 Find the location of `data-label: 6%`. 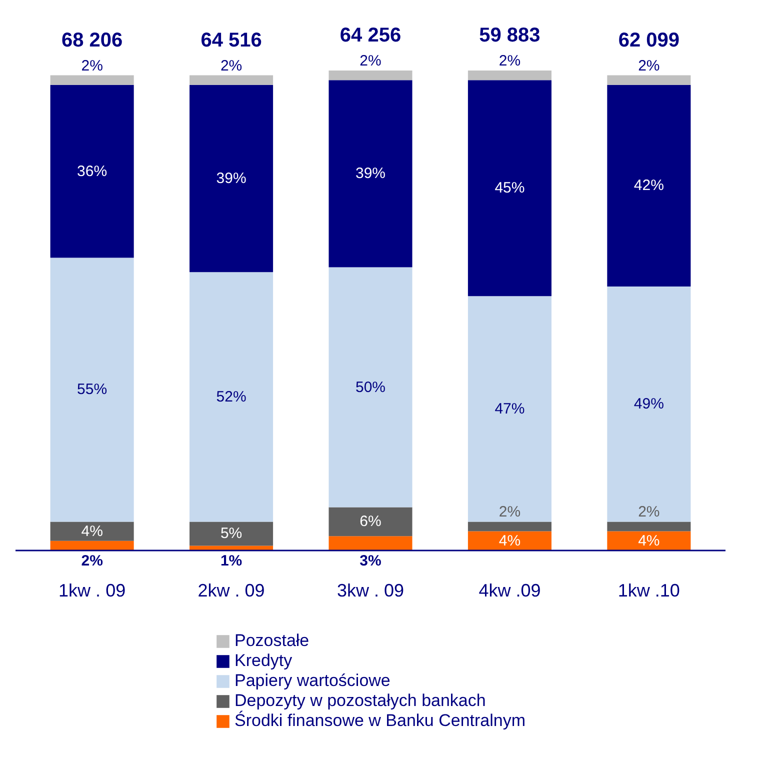

data-label: 6% is located at coordinates (371, 521).